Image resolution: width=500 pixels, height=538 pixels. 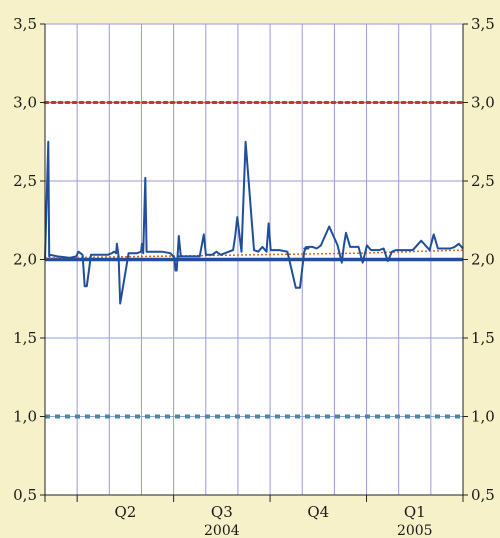 What do you see at coordinates (318, 512) in the screenshot?
I see `x-quarter-label: Q4` at bounding box center [318, 512].